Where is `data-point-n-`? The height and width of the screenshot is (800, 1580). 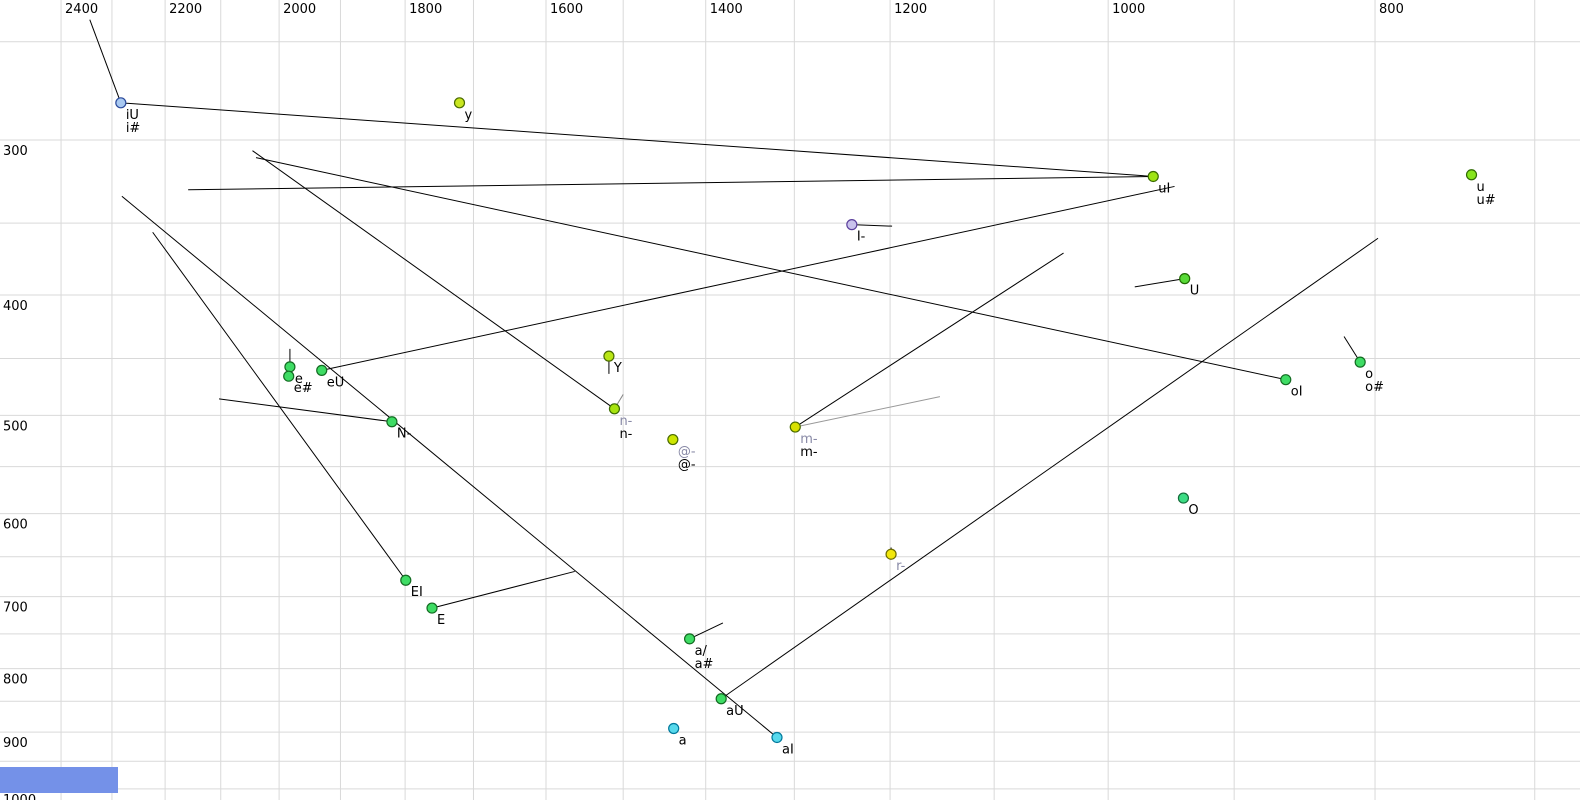
data-point-n- is located at coordinates (614, 409).